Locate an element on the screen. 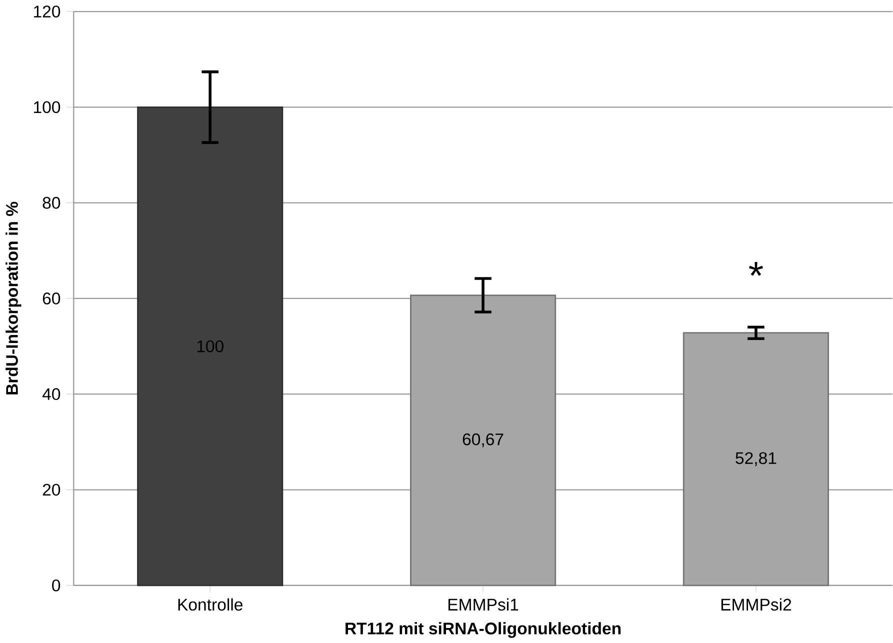 The image size is (893, 643). y-tick-label: 40 is located at coordinates (51, 394).